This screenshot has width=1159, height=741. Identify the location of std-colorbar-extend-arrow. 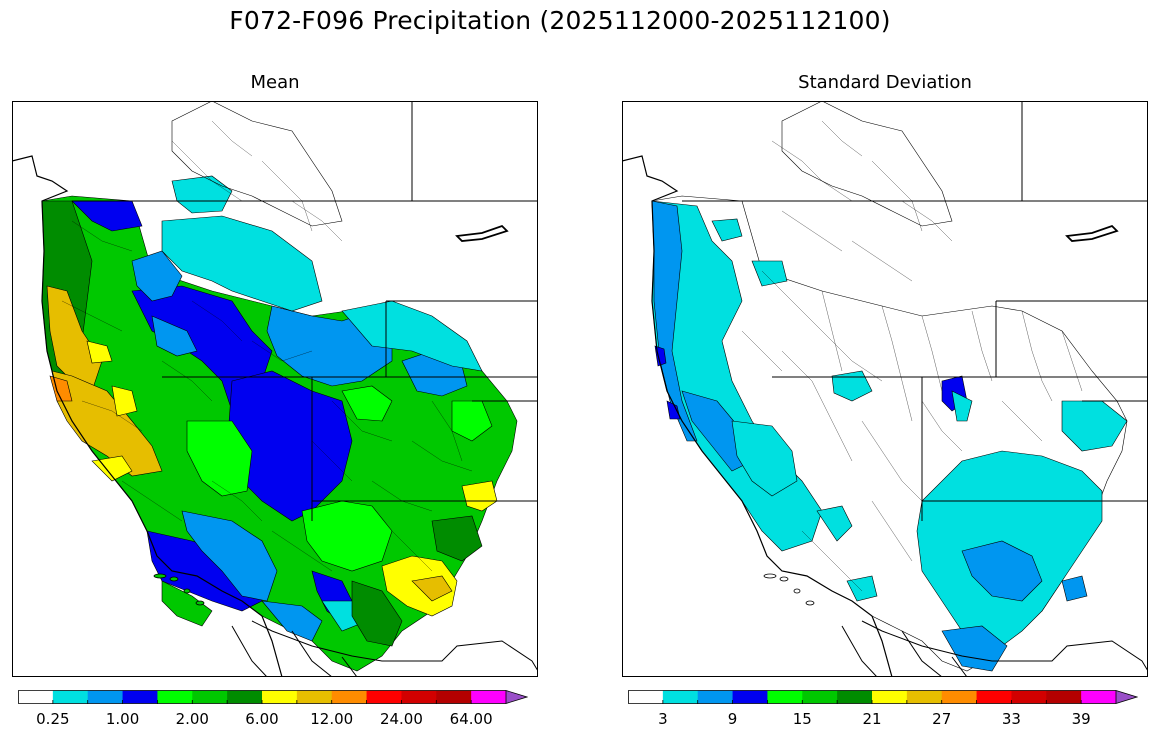
(1126, 697).